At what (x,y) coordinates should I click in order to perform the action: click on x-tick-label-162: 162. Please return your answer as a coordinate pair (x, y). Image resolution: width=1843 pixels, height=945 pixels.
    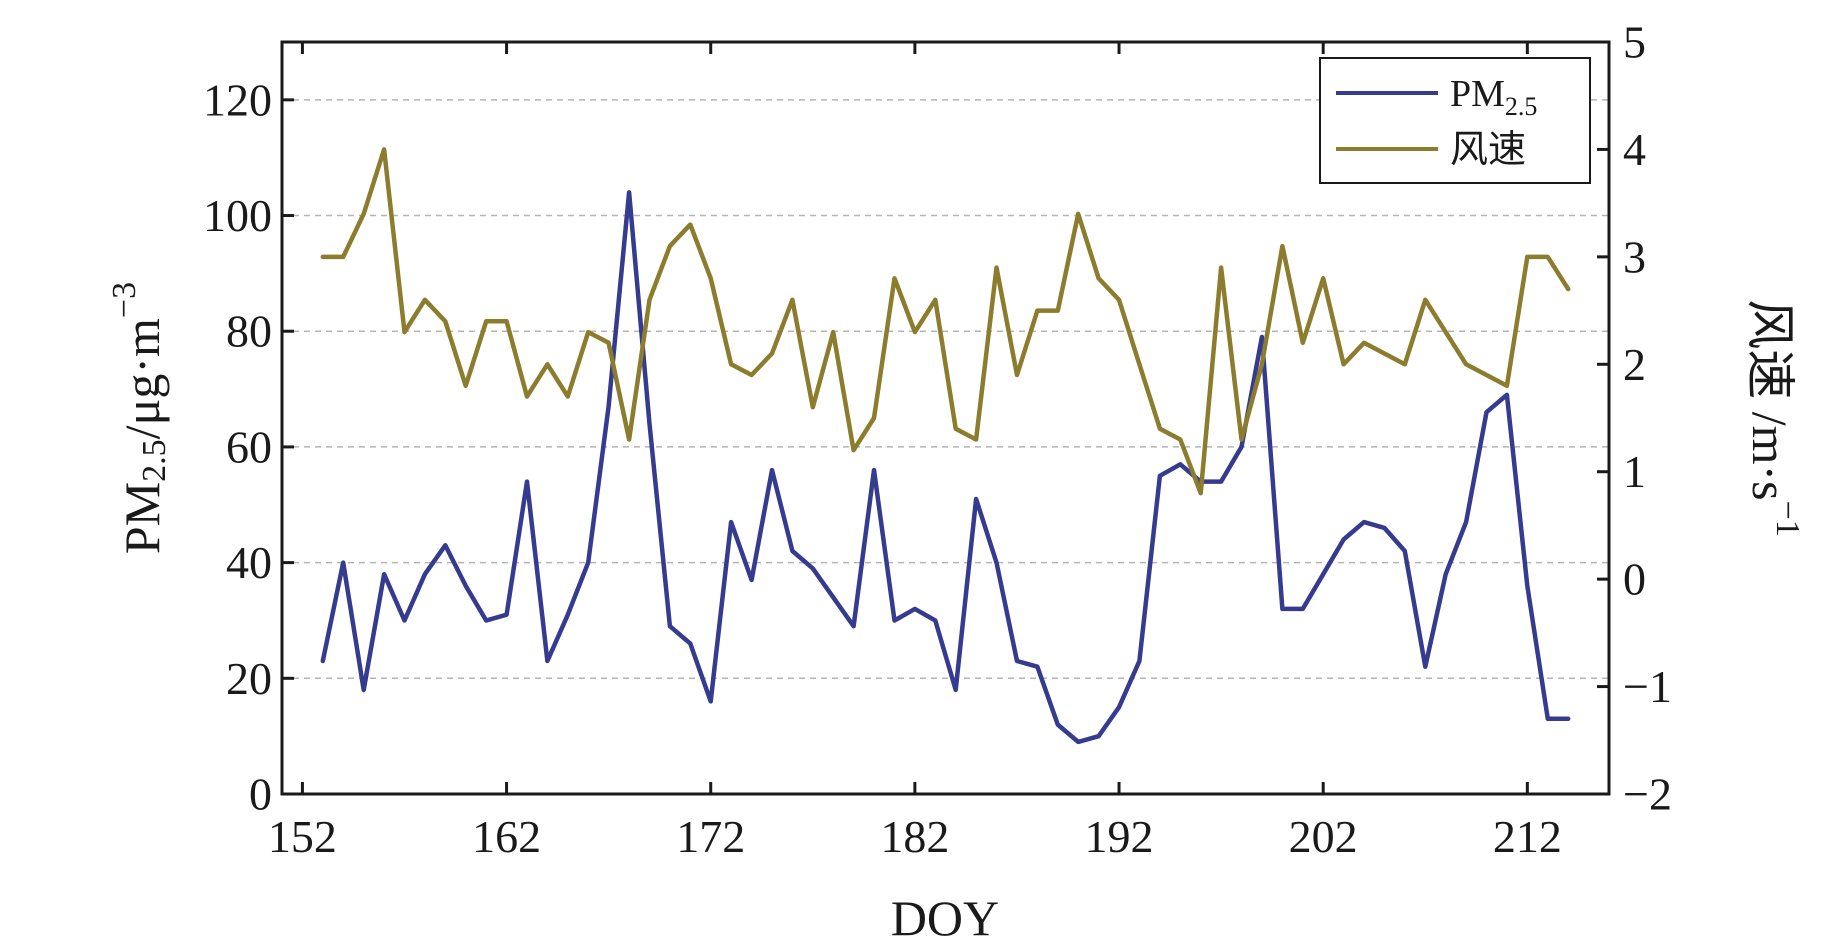
    Looking at the image, I should click on (506, 836).